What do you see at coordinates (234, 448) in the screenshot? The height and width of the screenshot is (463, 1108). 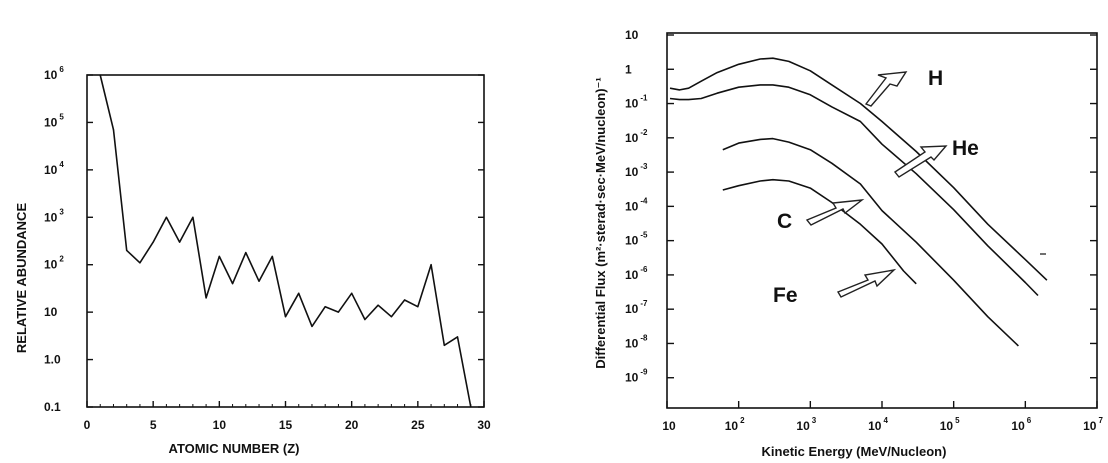 I see `left-x-axis-label: ATOMIC NUMBER (Z)` at bounding box center [234, 448].